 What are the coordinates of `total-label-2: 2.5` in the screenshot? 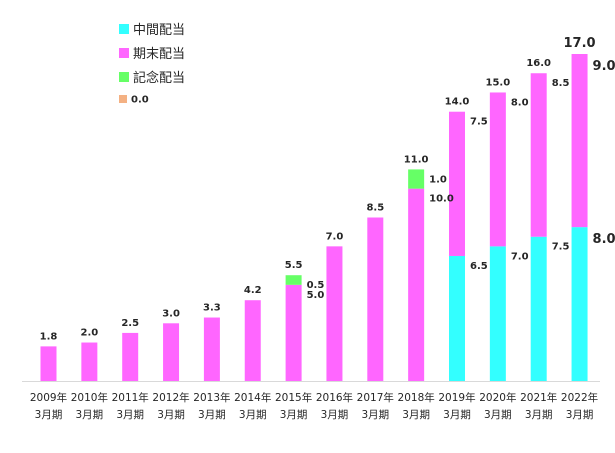 It's located at (130, 323).